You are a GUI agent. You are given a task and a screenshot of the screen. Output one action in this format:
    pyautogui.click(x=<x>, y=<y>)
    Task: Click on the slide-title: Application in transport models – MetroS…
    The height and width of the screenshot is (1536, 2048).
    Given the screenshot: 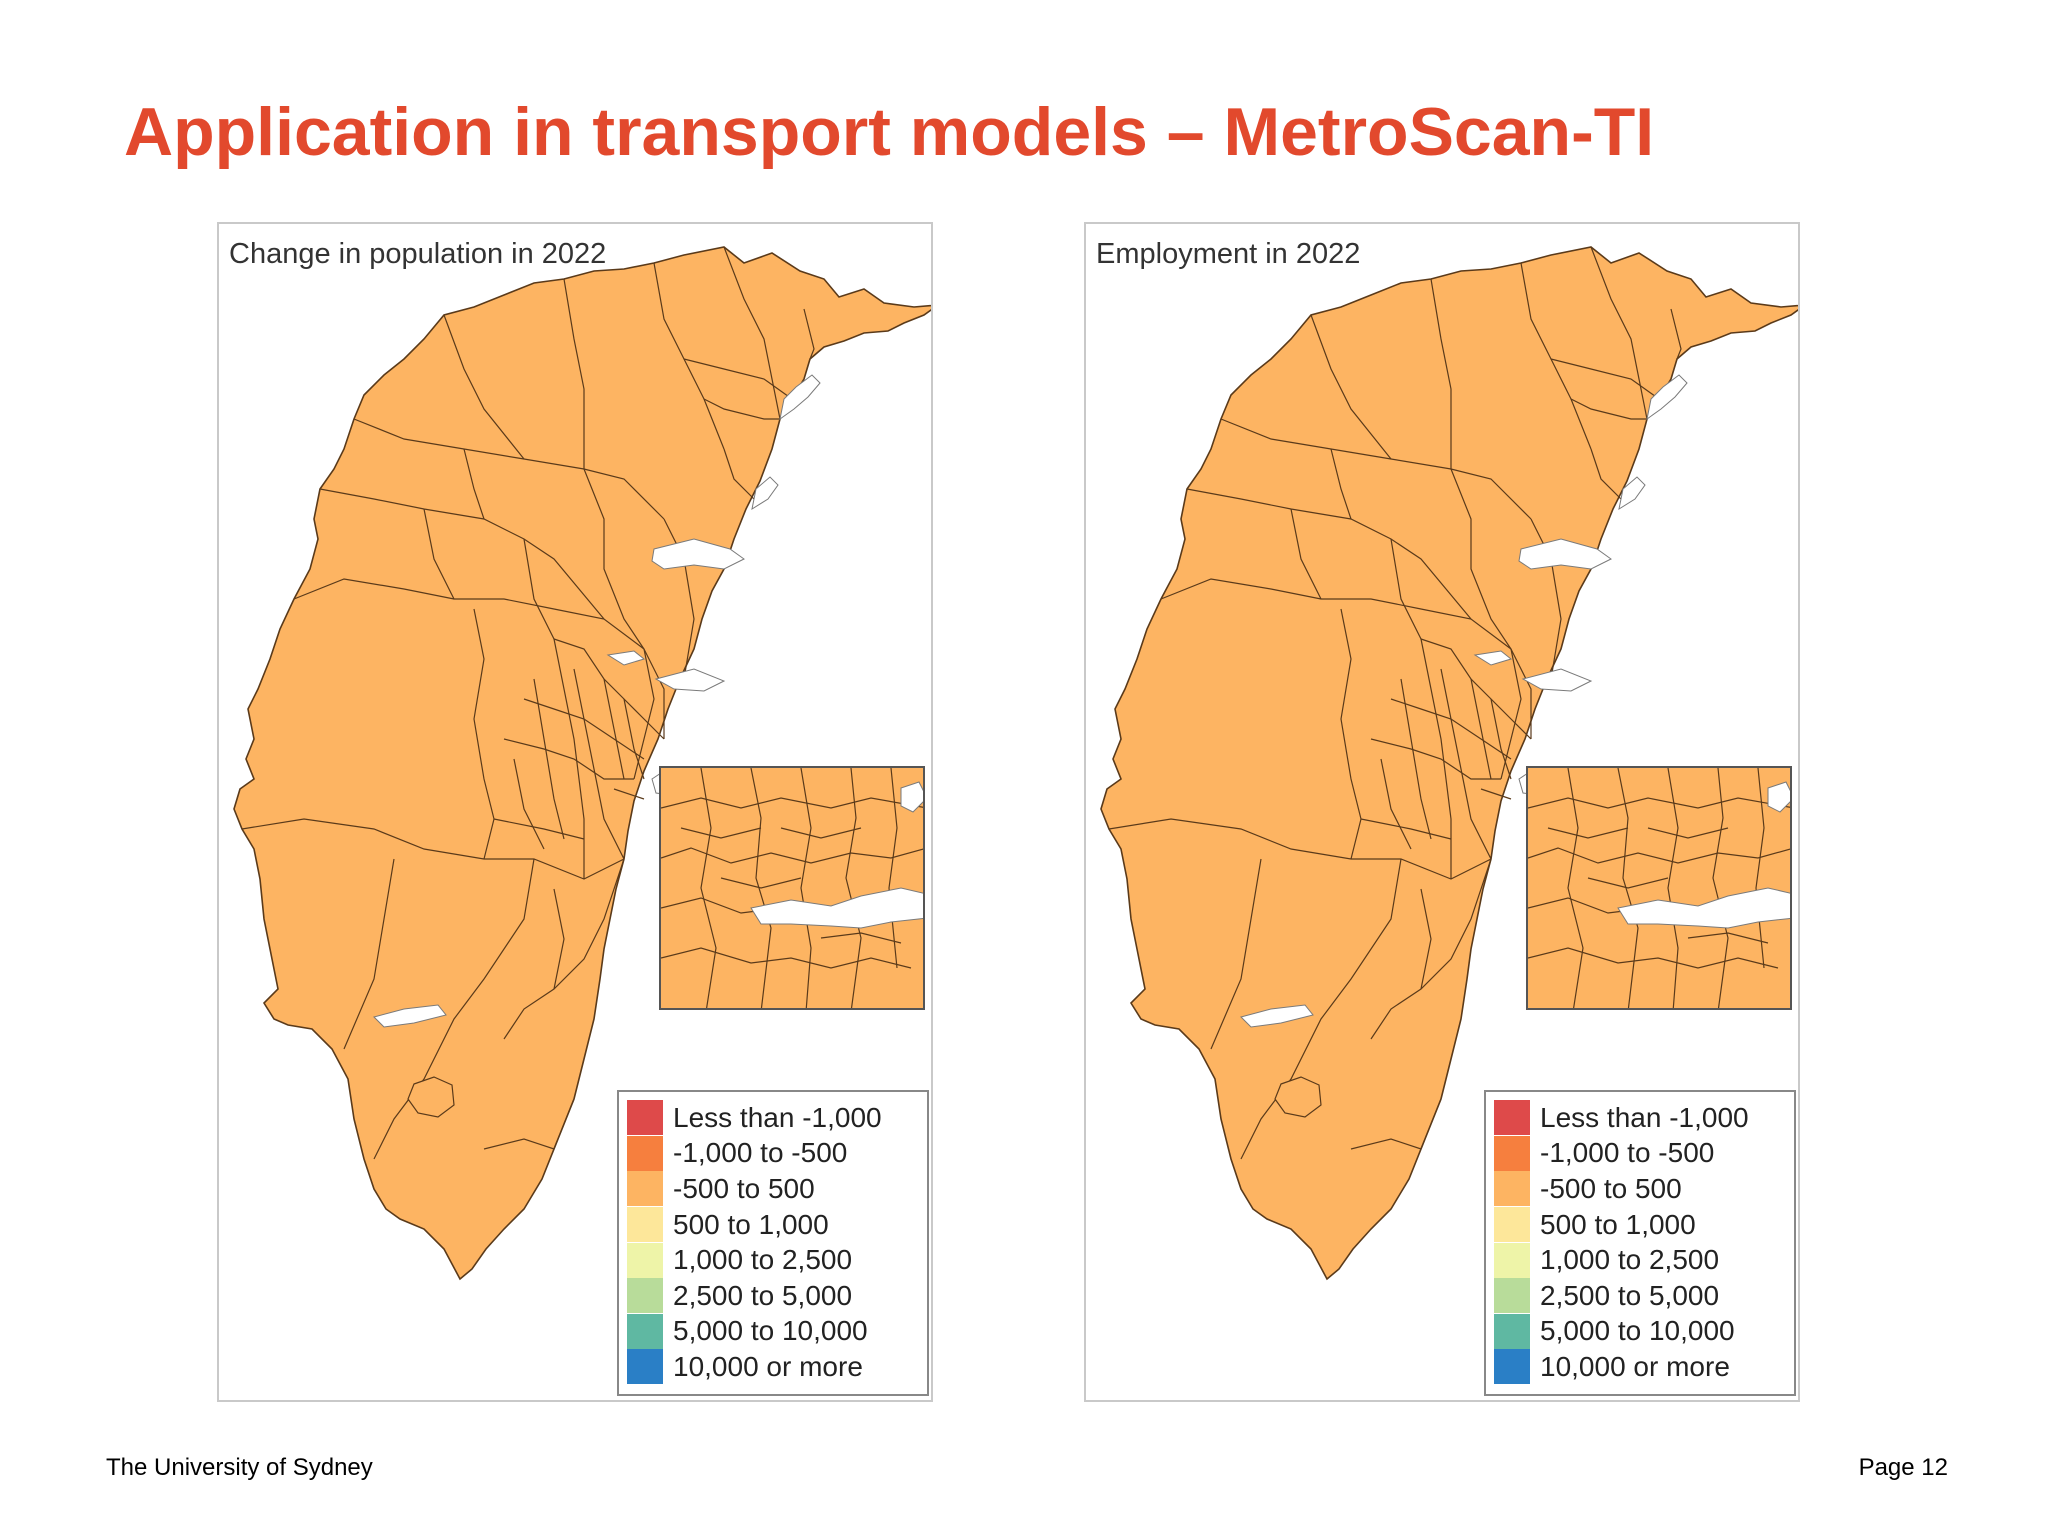 What is the action you would take?
    pyautogui.click(x=889, y=132)
    